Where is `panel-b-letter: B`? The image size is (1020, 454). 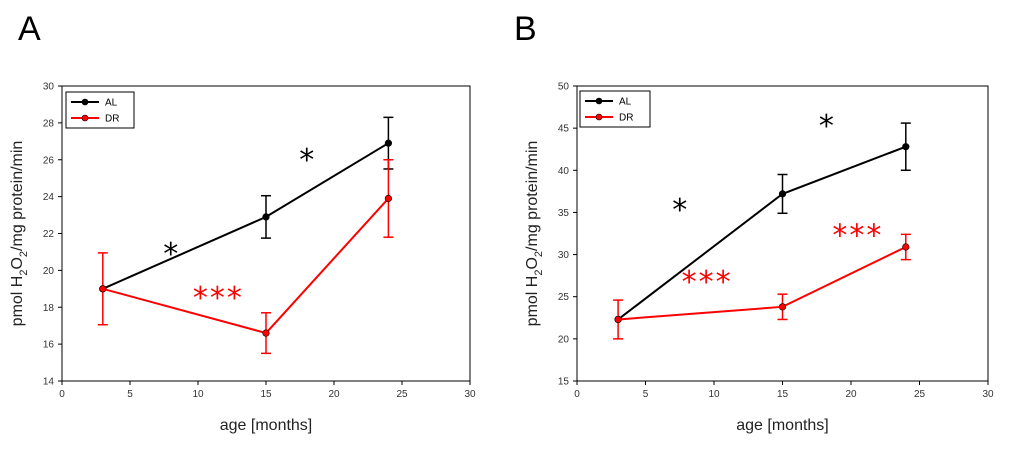
panel-b-letter: B is located at coordinates (525, 29).